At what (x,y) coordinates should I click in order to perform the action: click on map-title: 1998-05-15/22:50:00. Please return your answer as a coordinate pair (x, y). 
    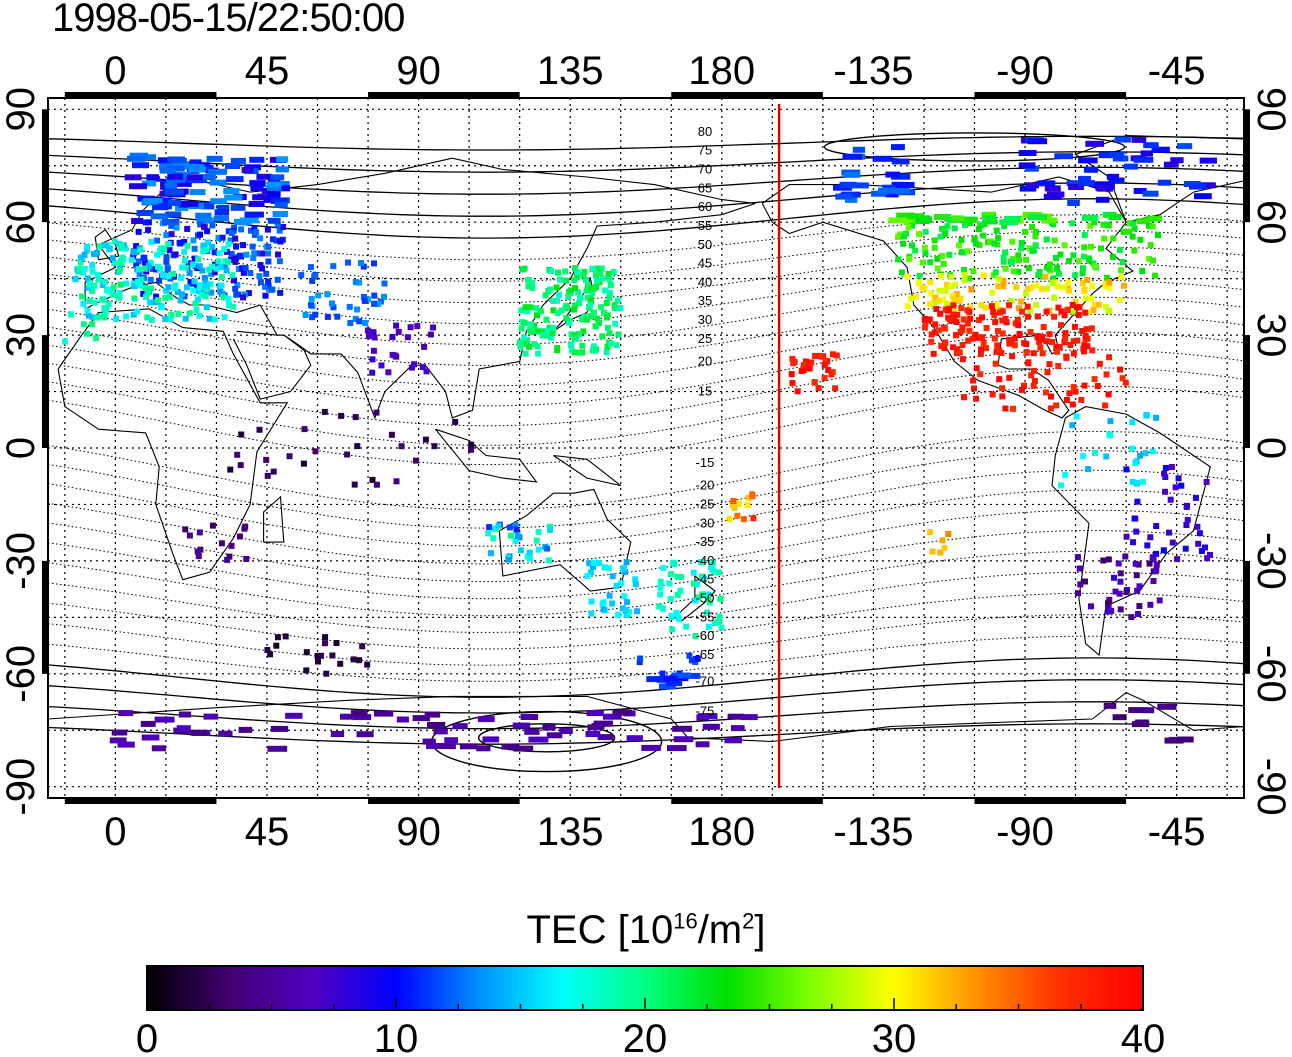
    Looking at the image, I should click on (228, 20).